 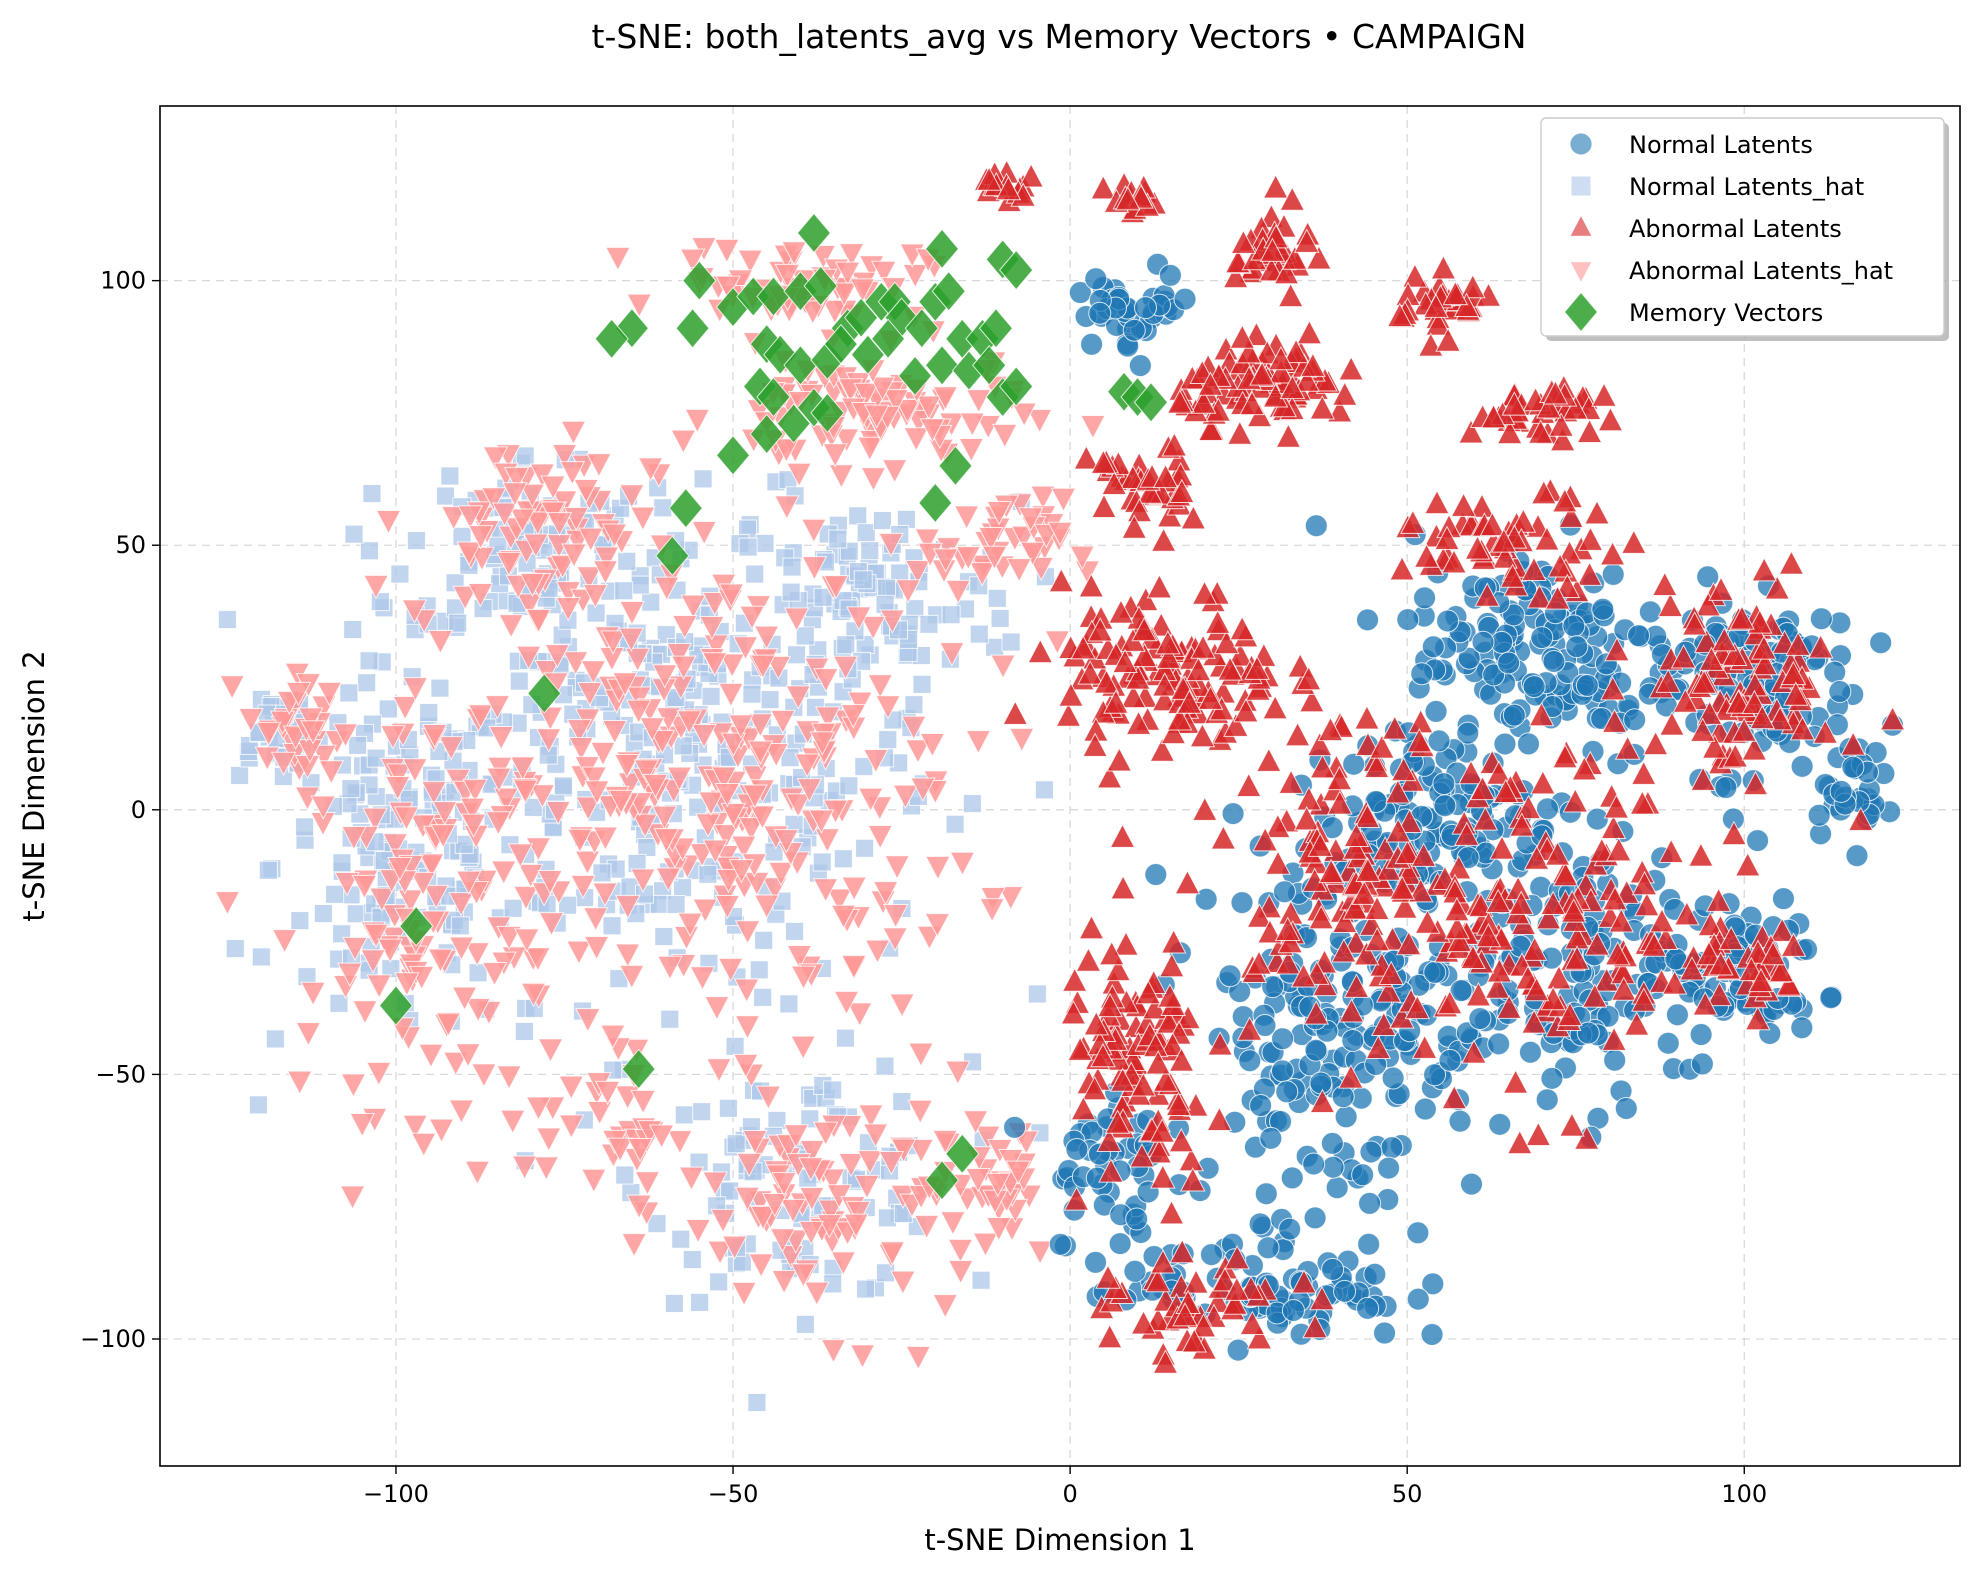 I want to click on legend-label: Normal Latents_hat, so click(x=1746, y=187).